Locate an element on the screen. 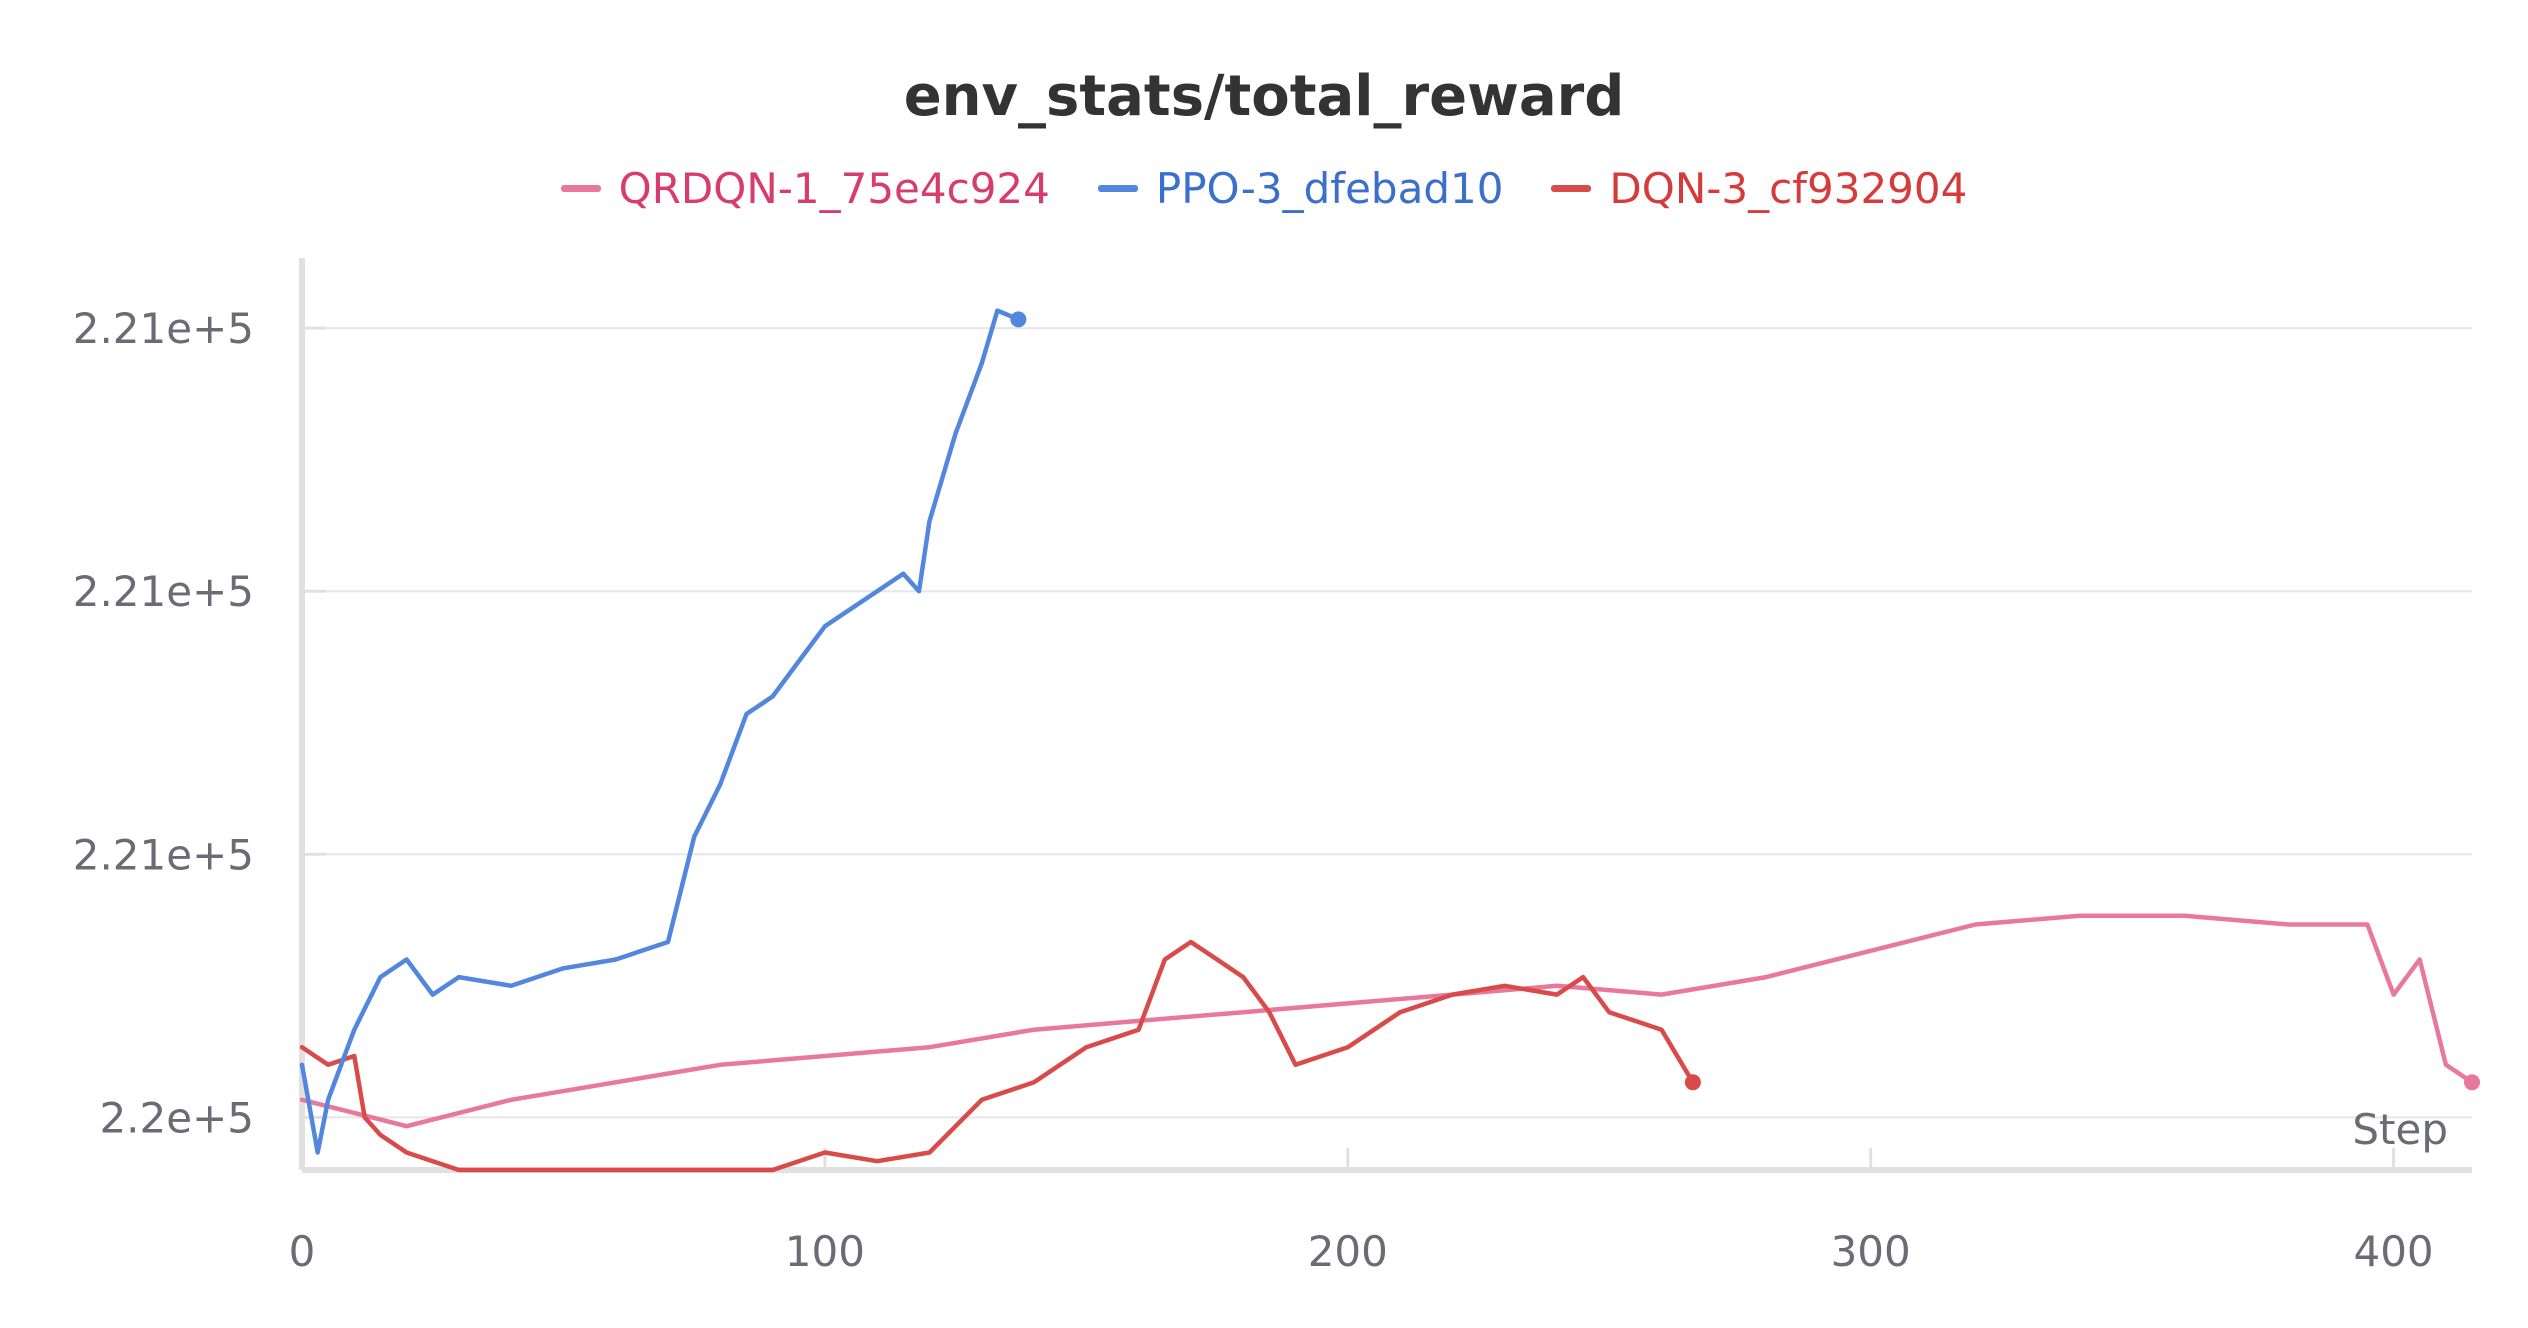 Image resolution: width=2528 pixels, height=1328 pixels. y-tick-label: 2.2e+5 is located at coordinates (176, 1117).